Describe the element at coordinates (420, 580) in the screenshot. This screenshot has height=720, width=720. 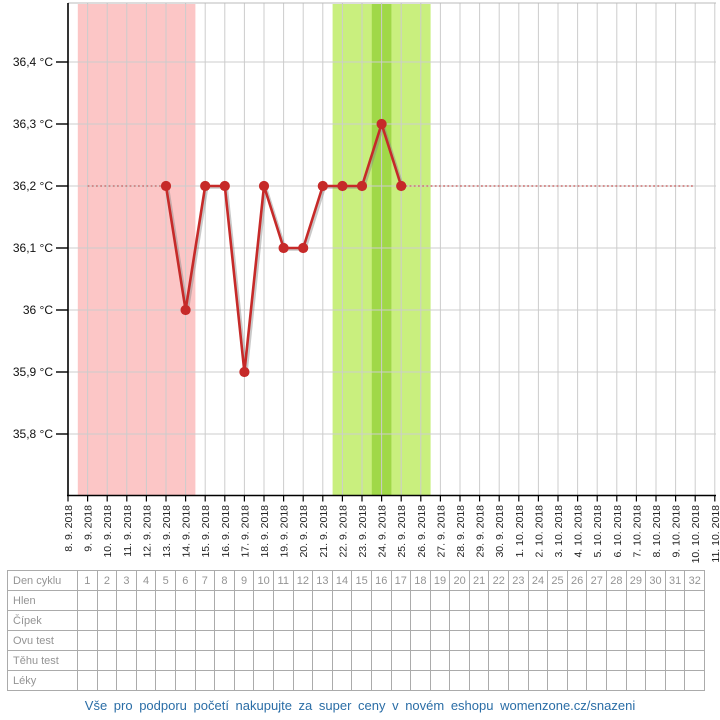
I see `day-number-cell: 18` at that location.